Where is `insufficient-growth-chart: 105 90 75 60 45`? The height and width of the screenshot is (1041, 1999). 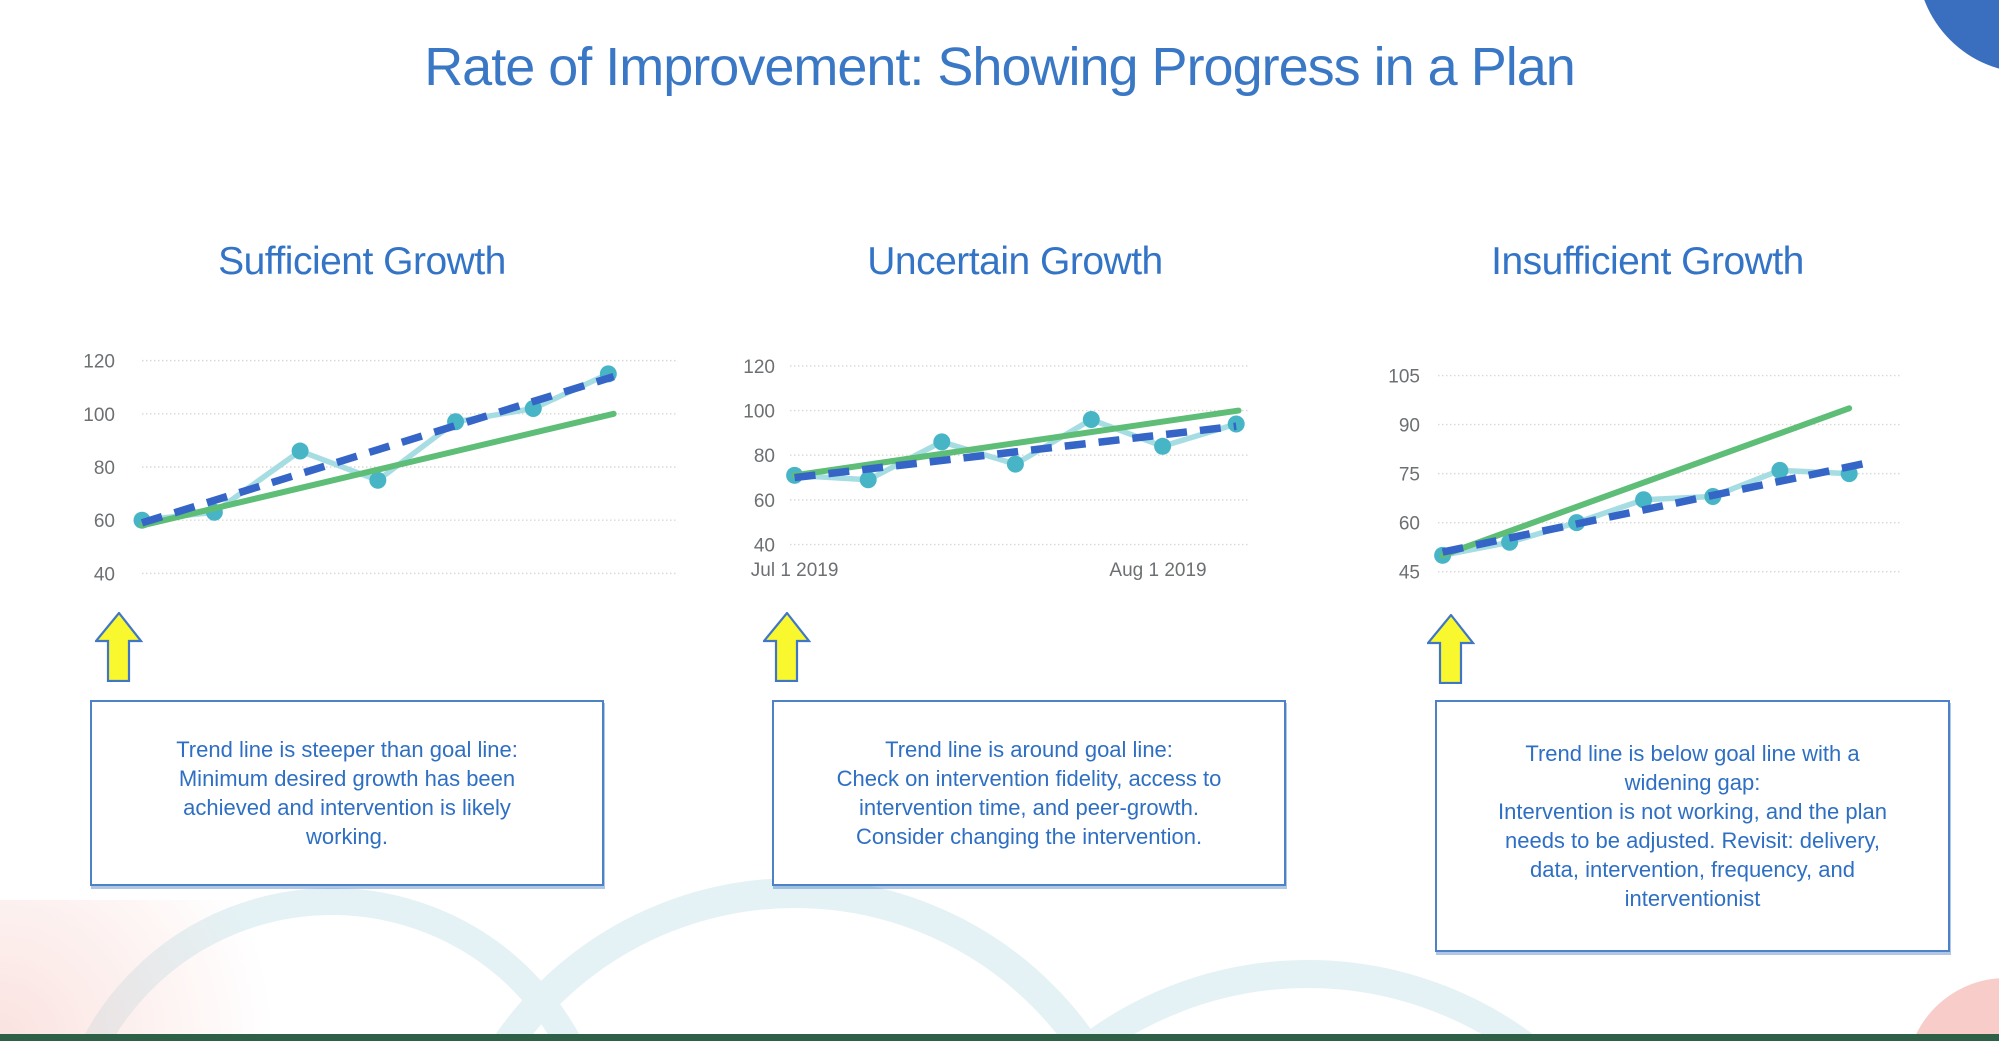
insufficient-growth-chart: 105 90 75 60 45 is located at coordinates (1644, 475).